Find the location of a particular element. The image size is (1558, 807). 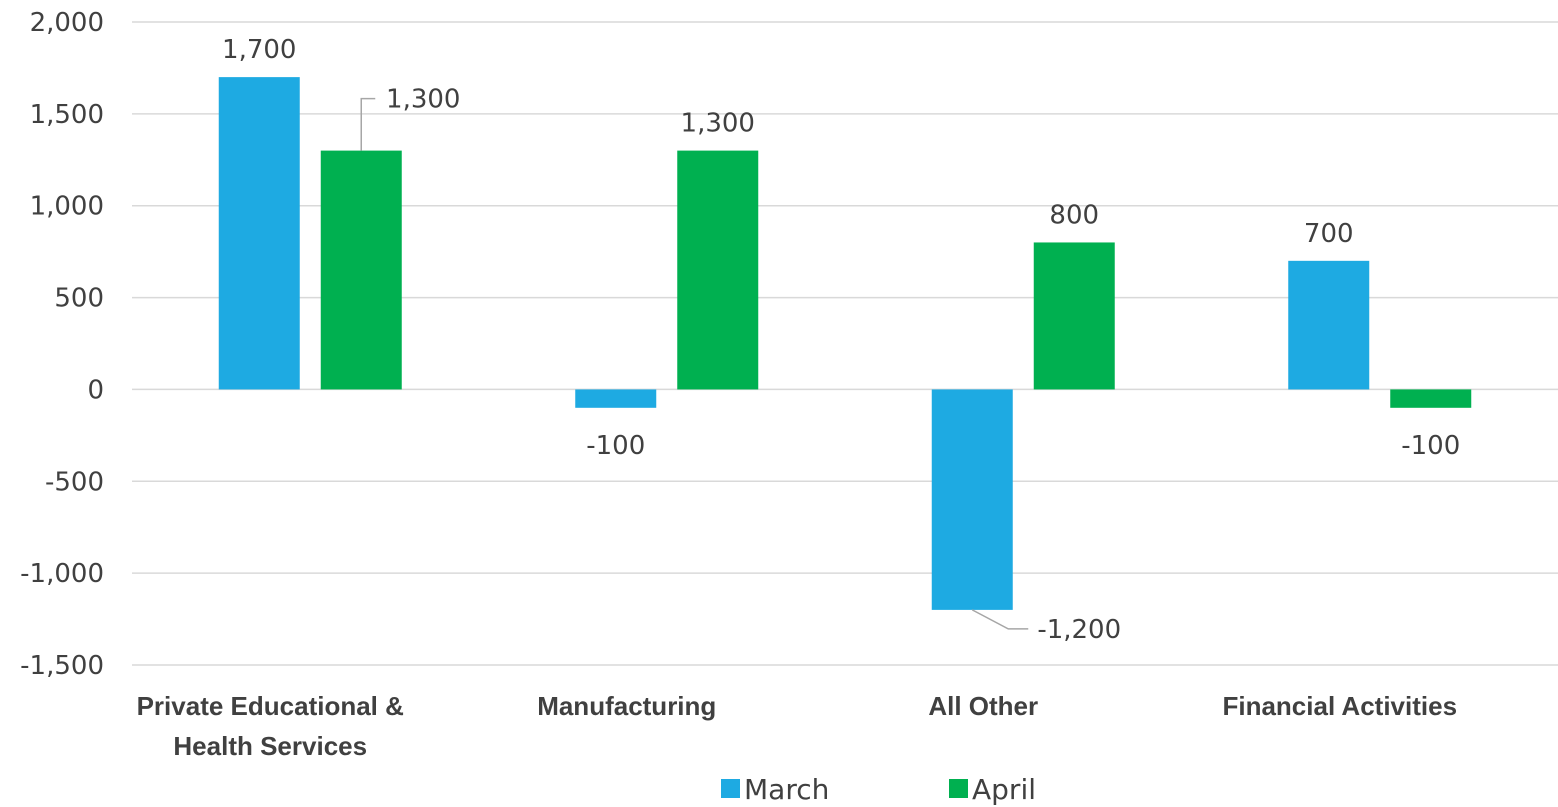

data-label: 700 is located at coordinates (1329, 234).